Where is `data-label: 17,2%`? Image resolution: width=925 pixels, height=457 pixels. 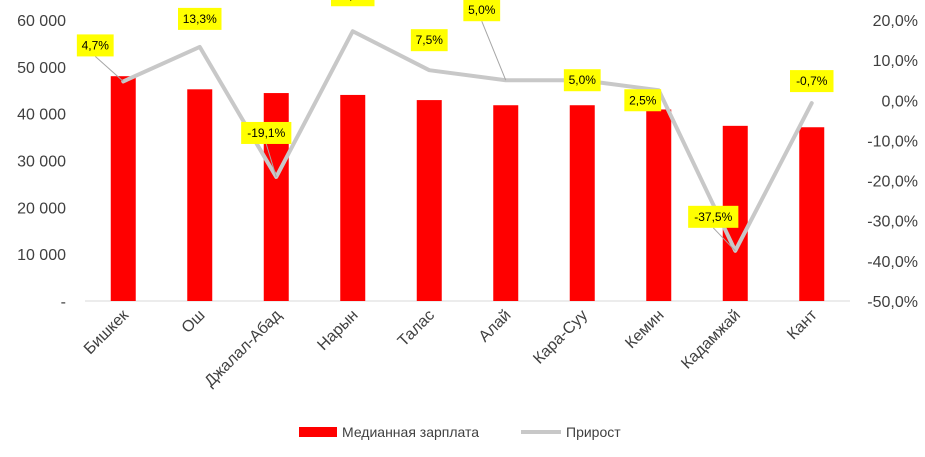
data-label: 17,2% is located at coordinates (353, 1).